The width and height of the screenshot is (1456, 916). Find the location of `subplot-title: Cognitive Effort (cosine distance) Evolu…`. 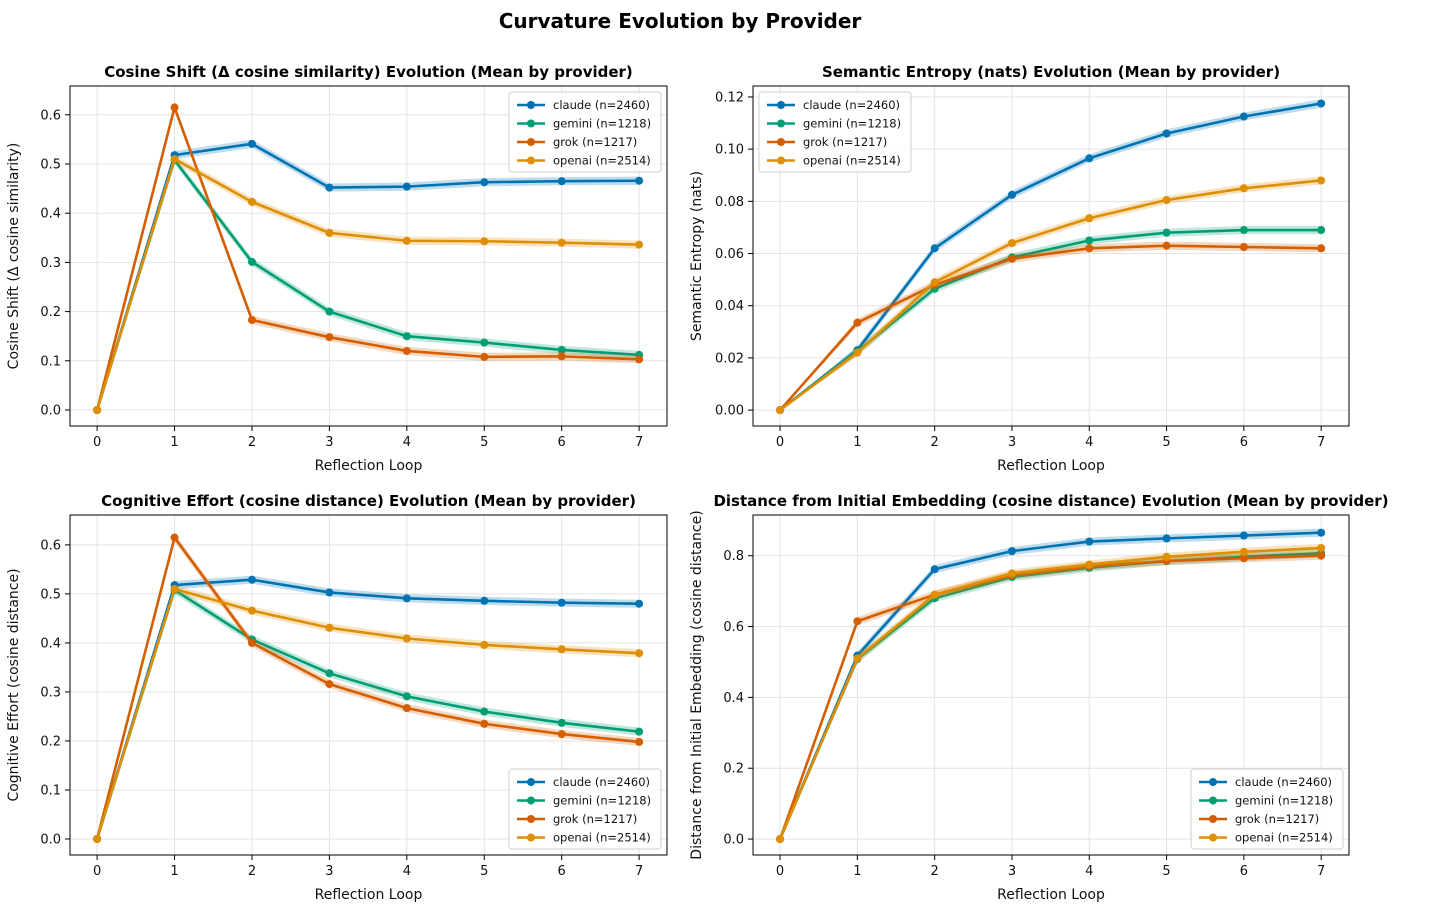

subplot-title: Cognitive Effort (cosine distance) Evolu… is located at coordinates (368, 501).